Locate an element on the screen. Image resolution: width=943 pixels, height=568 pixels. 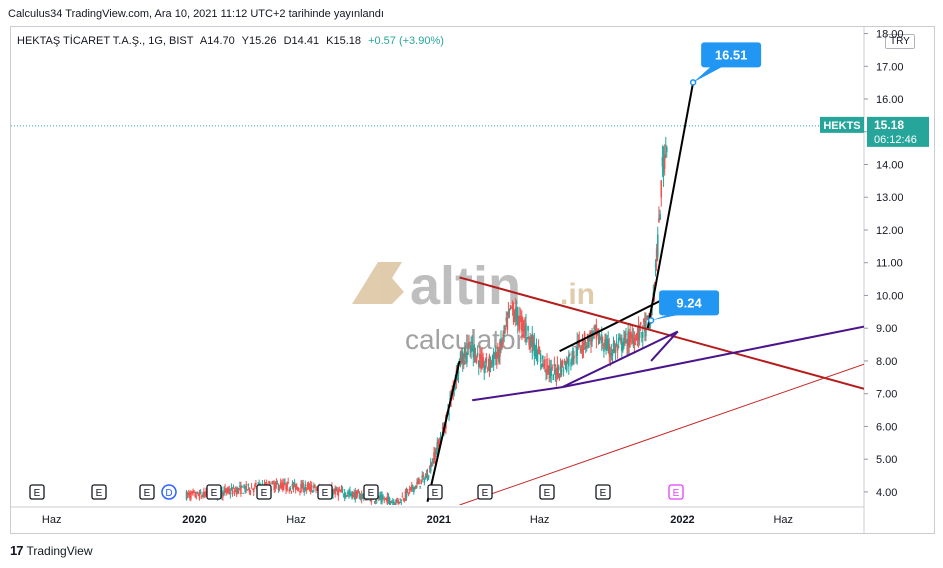
x-tick-label: 2021 is located at coordinates (439, 520).